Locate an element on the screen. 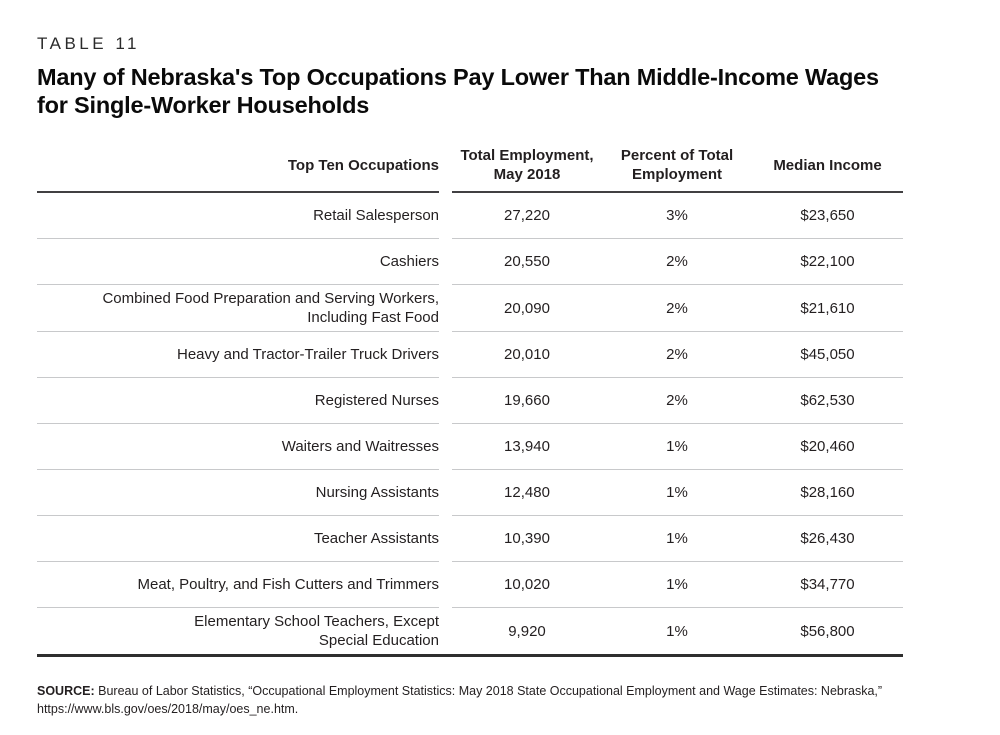  cell-occupation: Teacher Assistants is located at coordinates (238, 539).